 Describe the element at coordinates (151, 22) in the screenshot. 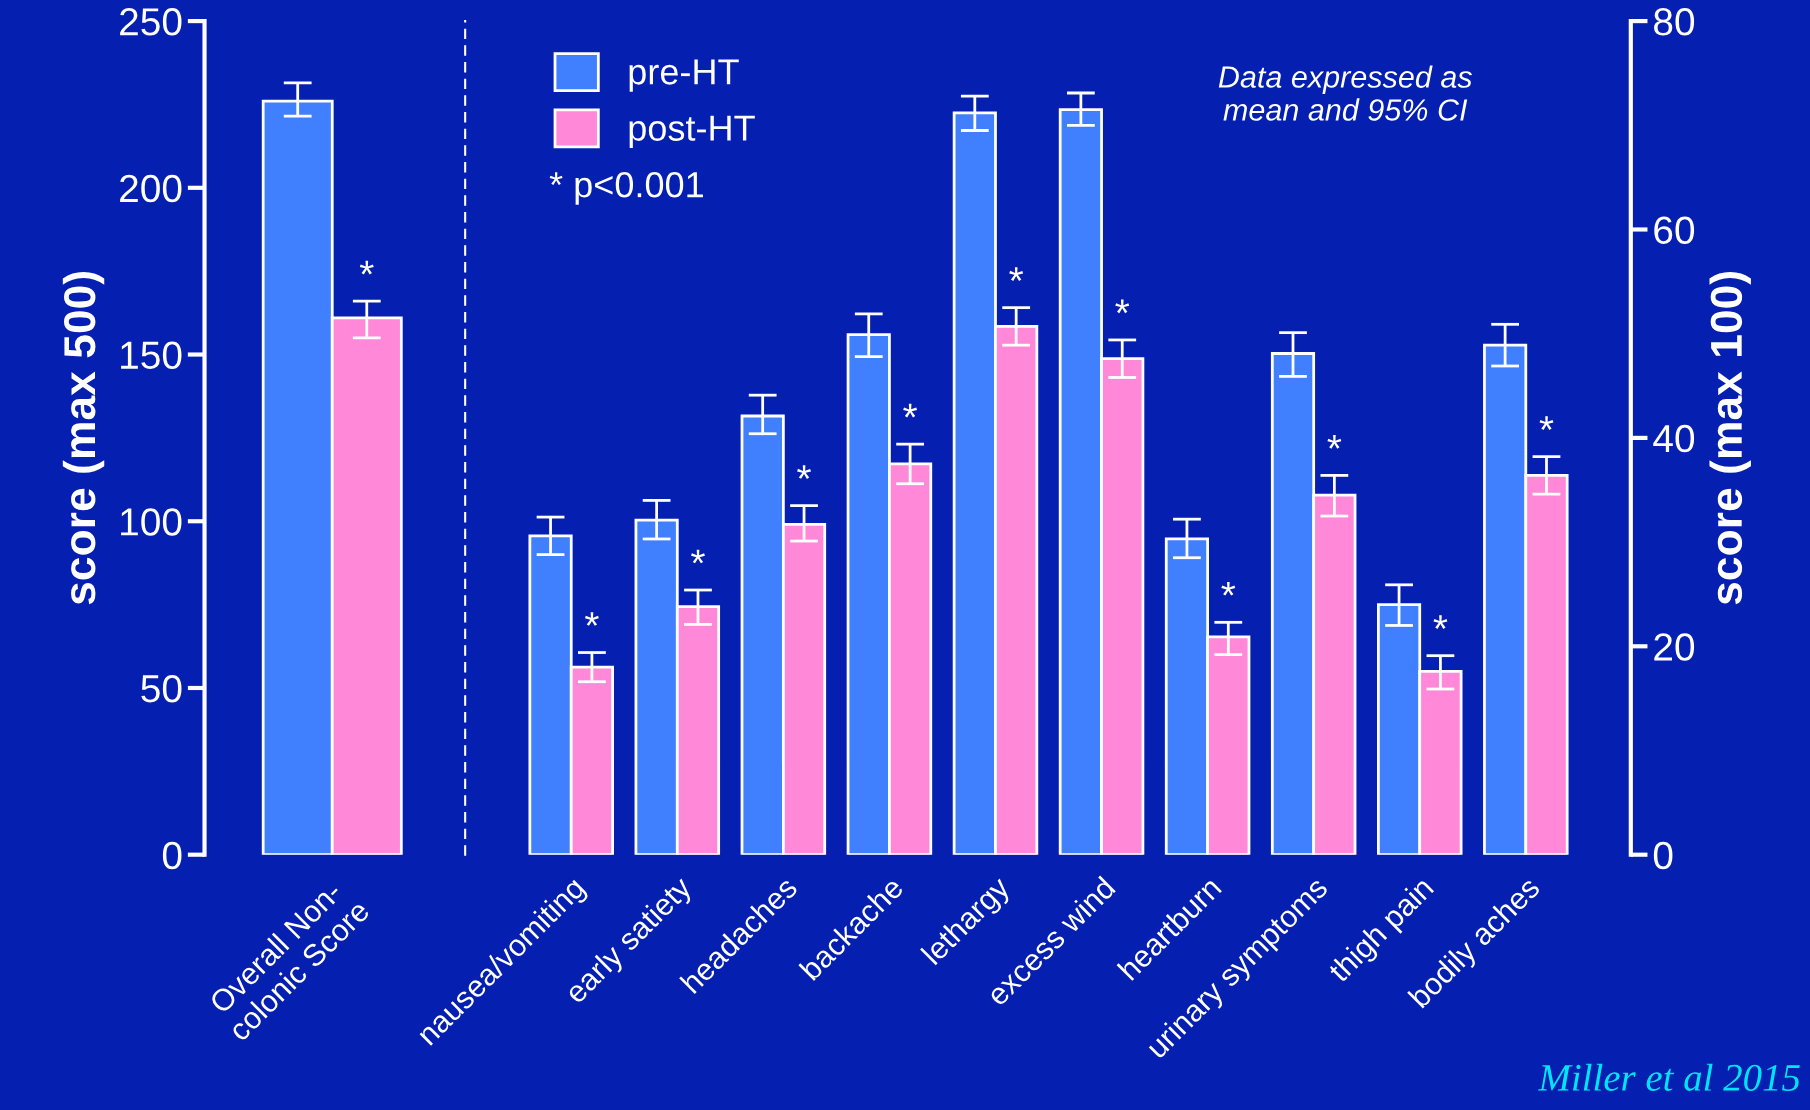

I see `y-tick-label: 250` at that location.